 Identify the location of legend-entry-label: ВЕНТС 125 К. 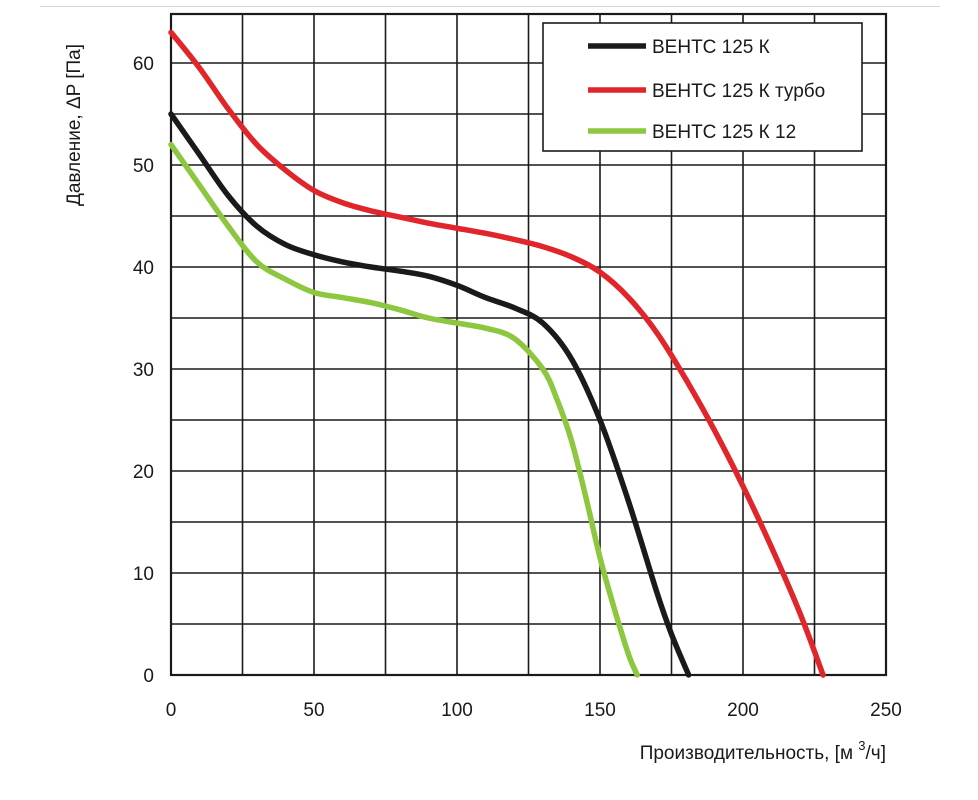
(711, 47).